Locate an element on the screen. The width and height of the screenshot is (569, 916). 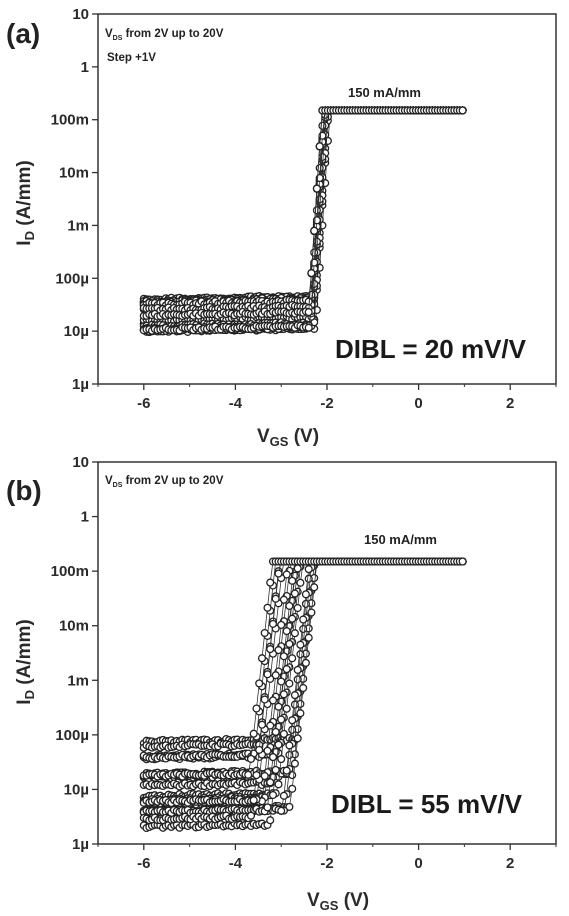
panel-a-data-points is located at coordinates (303, 221).